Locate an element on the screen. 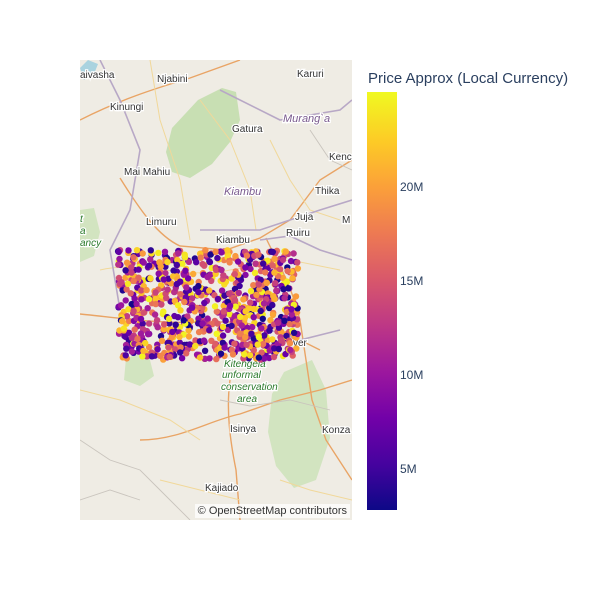 Image resolution: width=600 pixels, height=600 pixels. place-label: Ruiru is located at coordinates (298, 233).